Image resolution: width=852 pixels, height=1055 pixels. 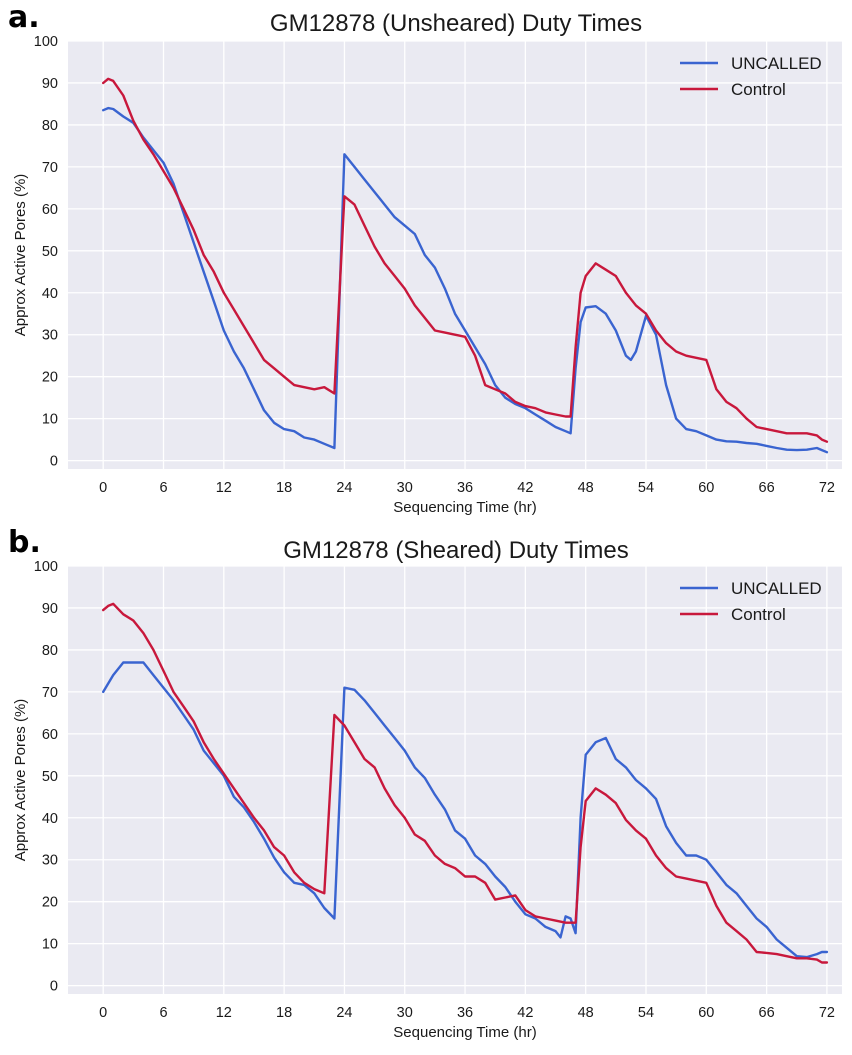 What do you see at coordinates (455, 550) in the screenshot?
I see `chart-title-b: GM12878 (Sheared) Duty Times` at bounding box center [455, 550].